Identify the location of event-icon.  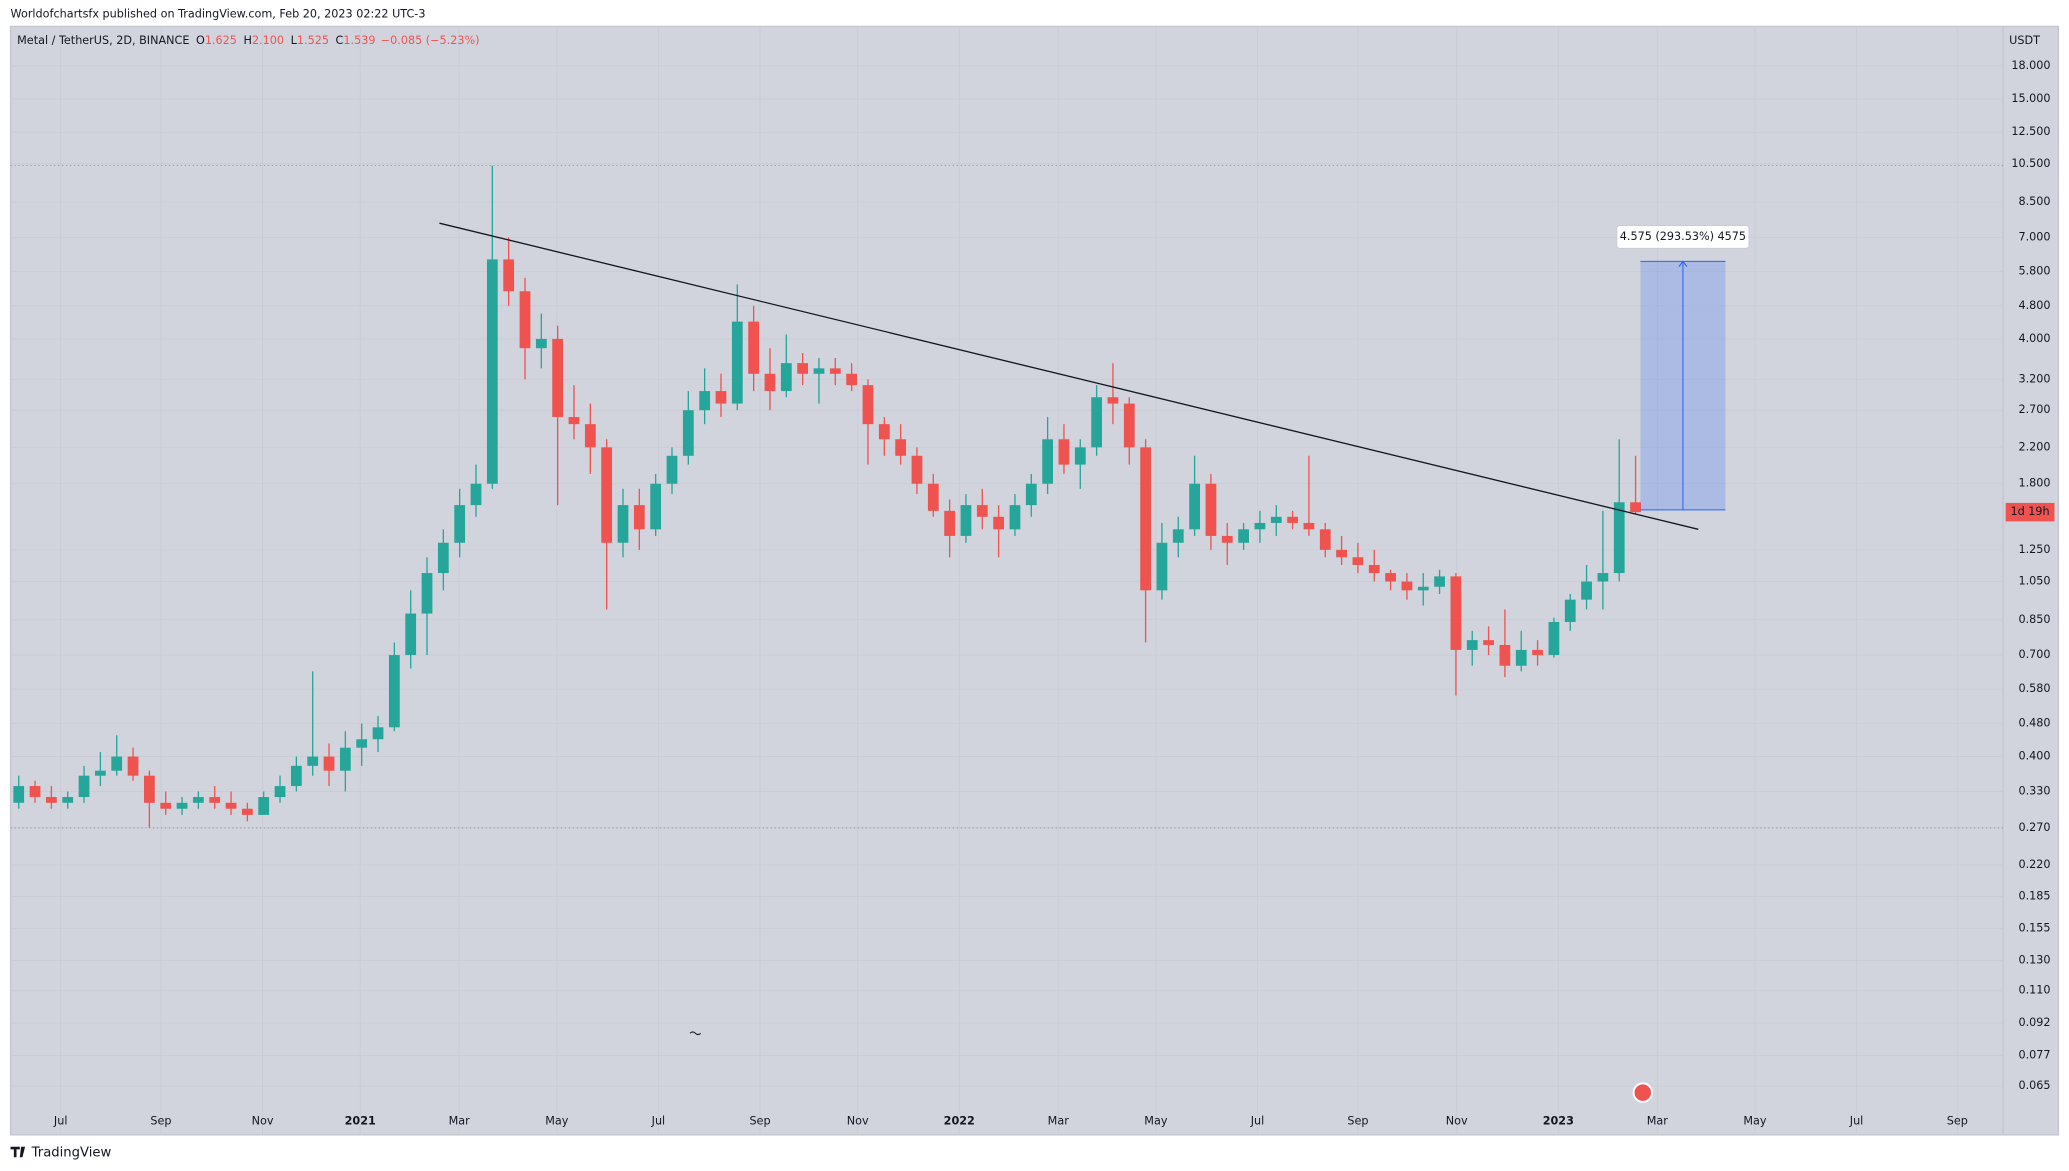
(1643, 1092).